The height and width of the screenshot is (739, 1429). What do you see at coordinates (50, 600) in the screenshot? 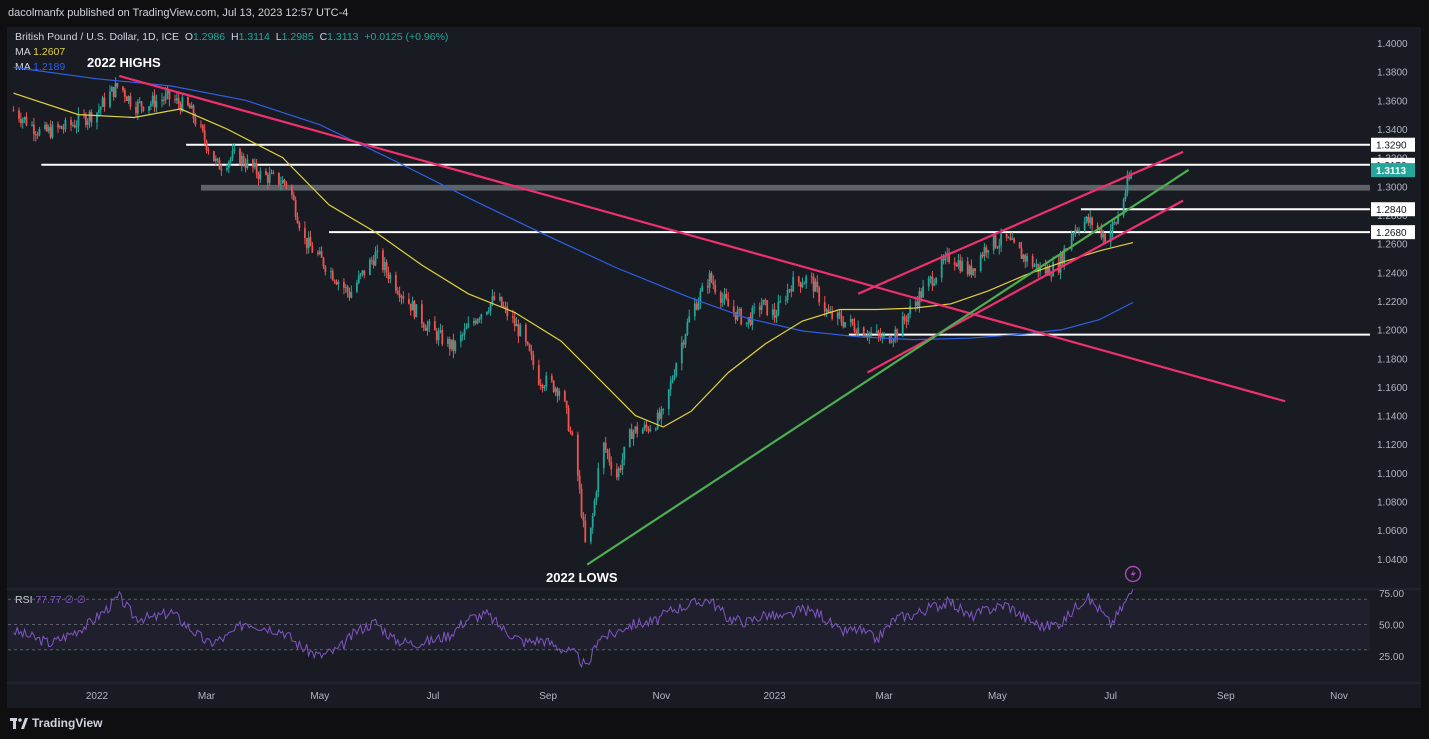
I see `rsi-legend: RSI 77.77 ∅ ∅` at bounding box center [50, 600].